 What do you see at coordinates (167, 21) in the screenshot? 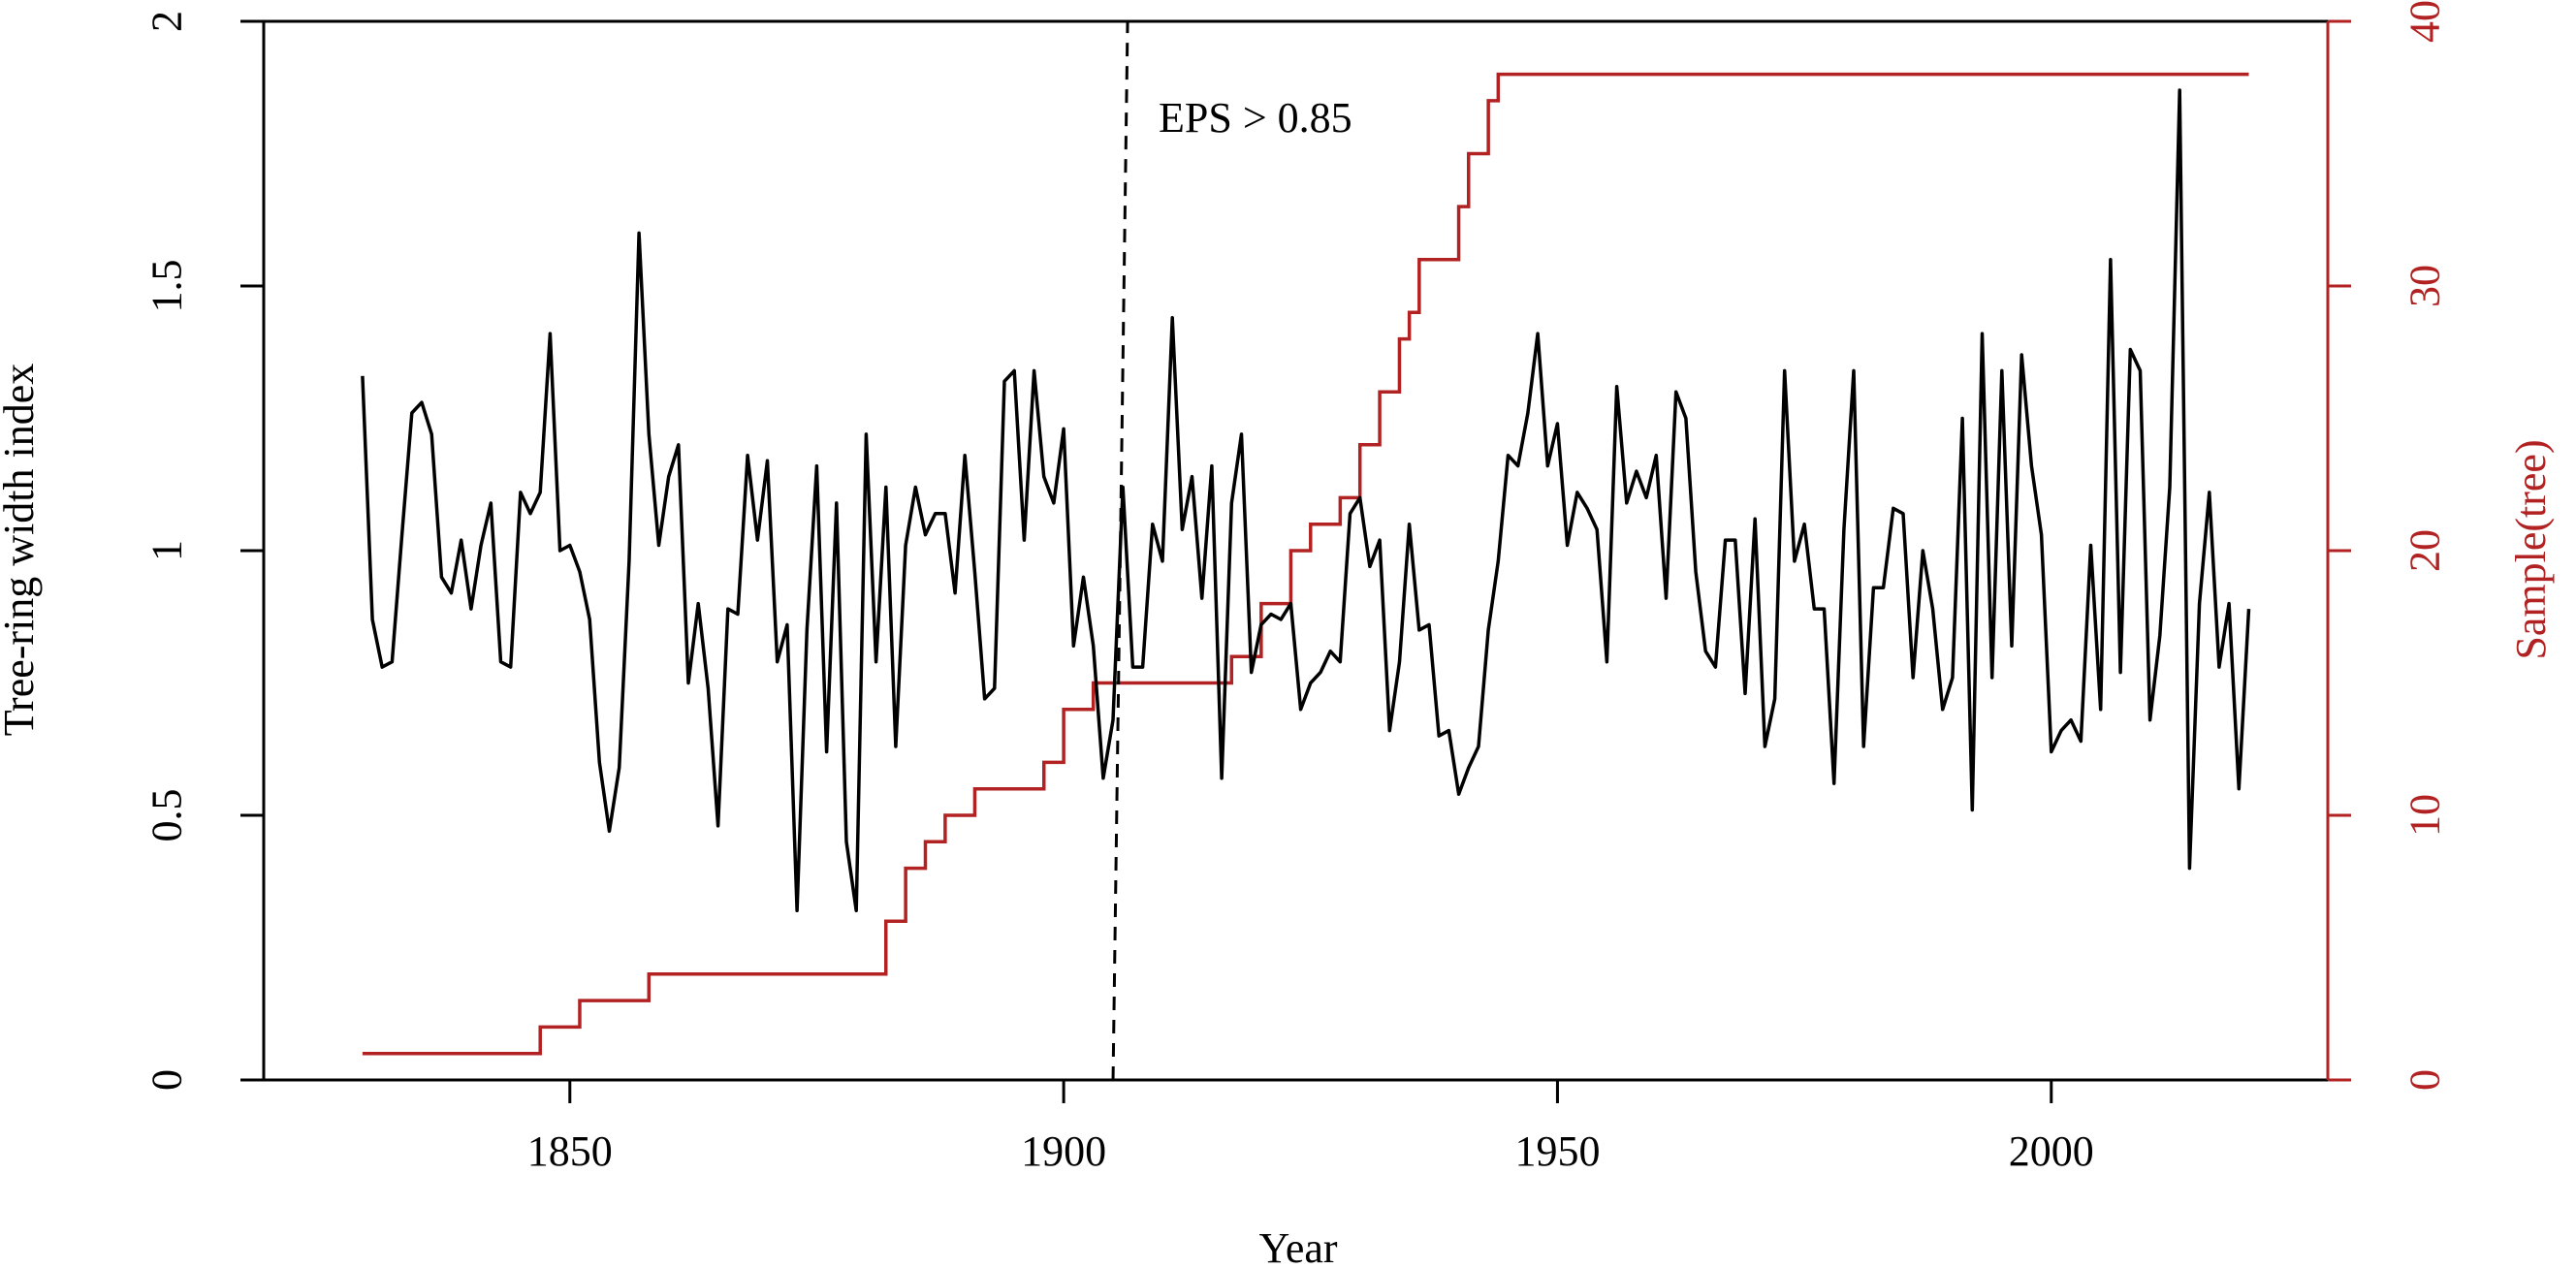
I see `y-tick-label: 2` at bounding box center [167, 21].